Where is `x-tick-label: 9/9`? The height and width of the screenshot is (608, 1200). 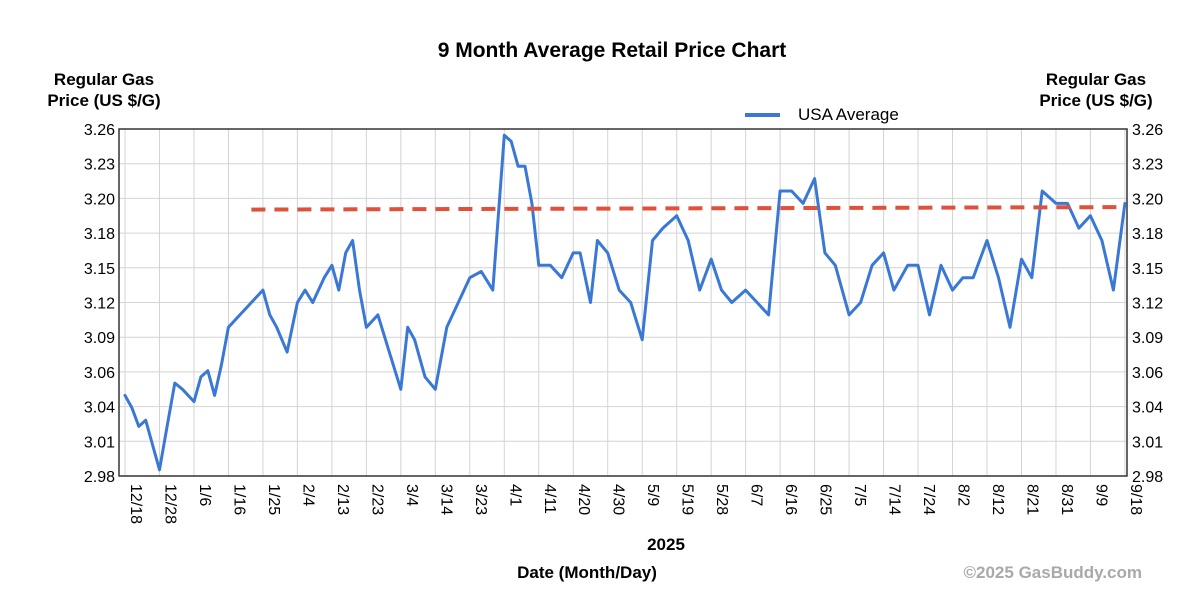
x-tick-label: 9/9 is located at coordinates (1100, 495).